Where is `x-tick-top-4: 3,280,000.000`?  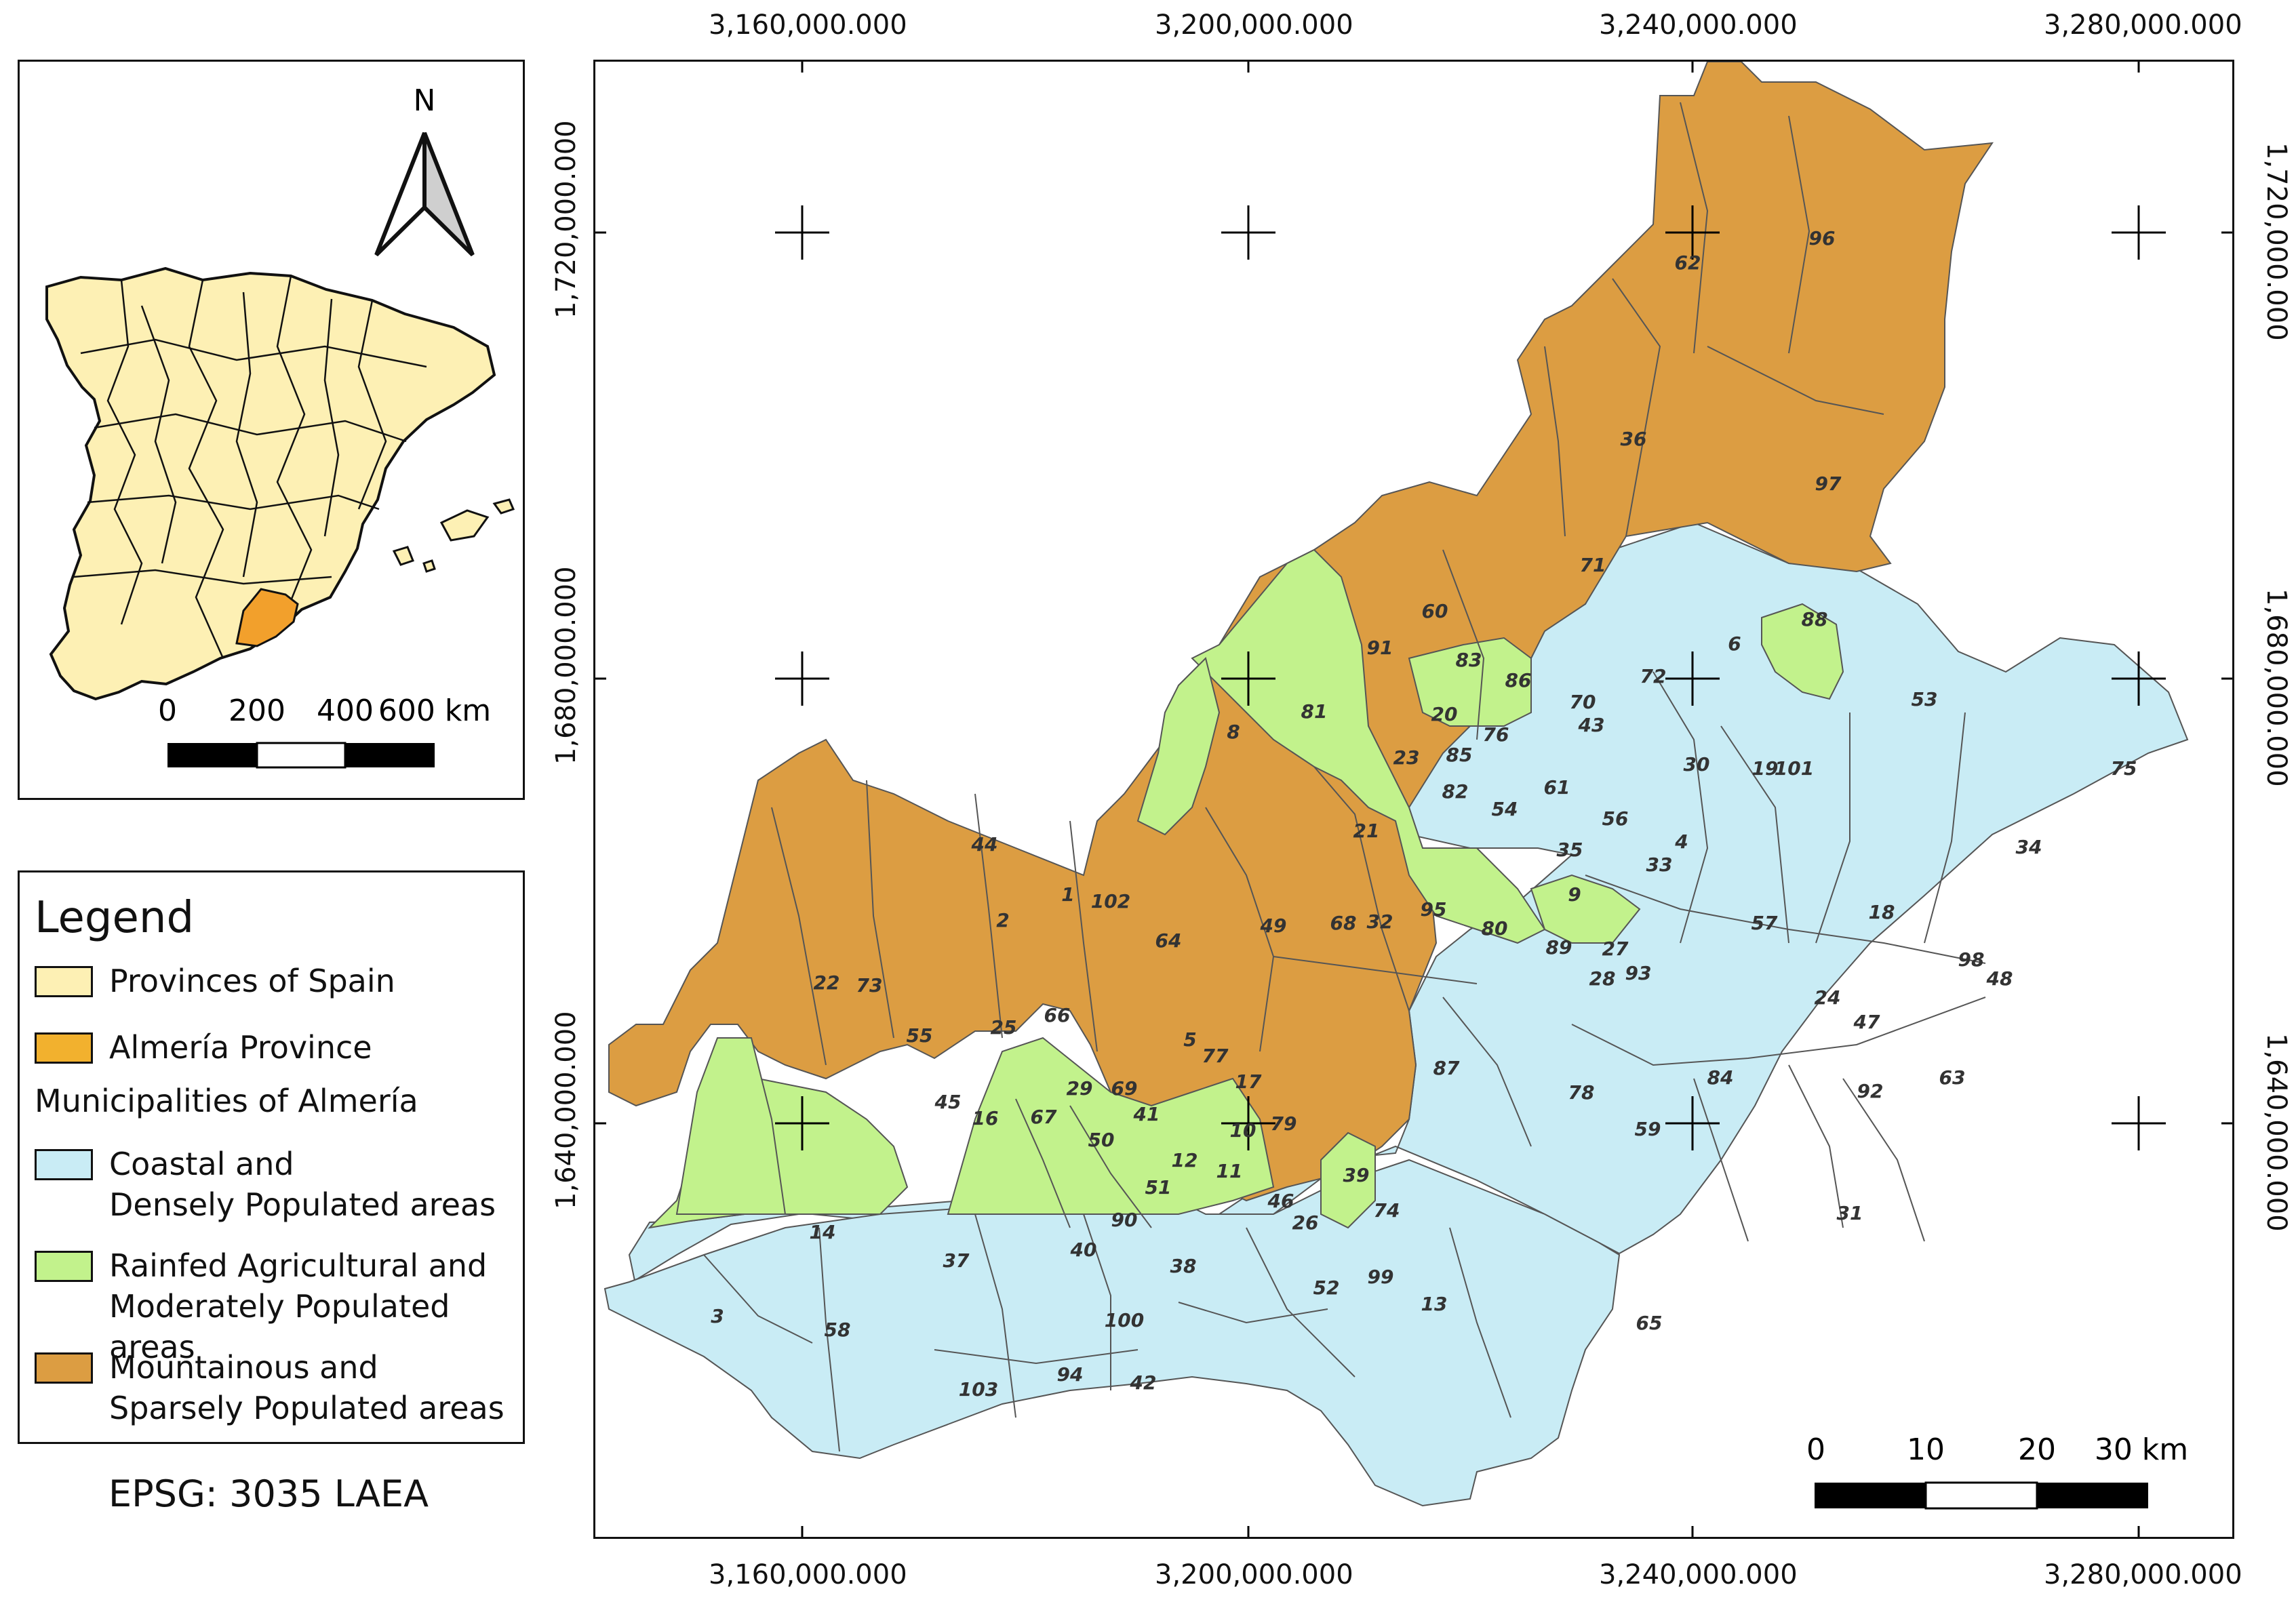
x-tick-top-4: 3,280,000.000 is located at coordinates (2143, 25).